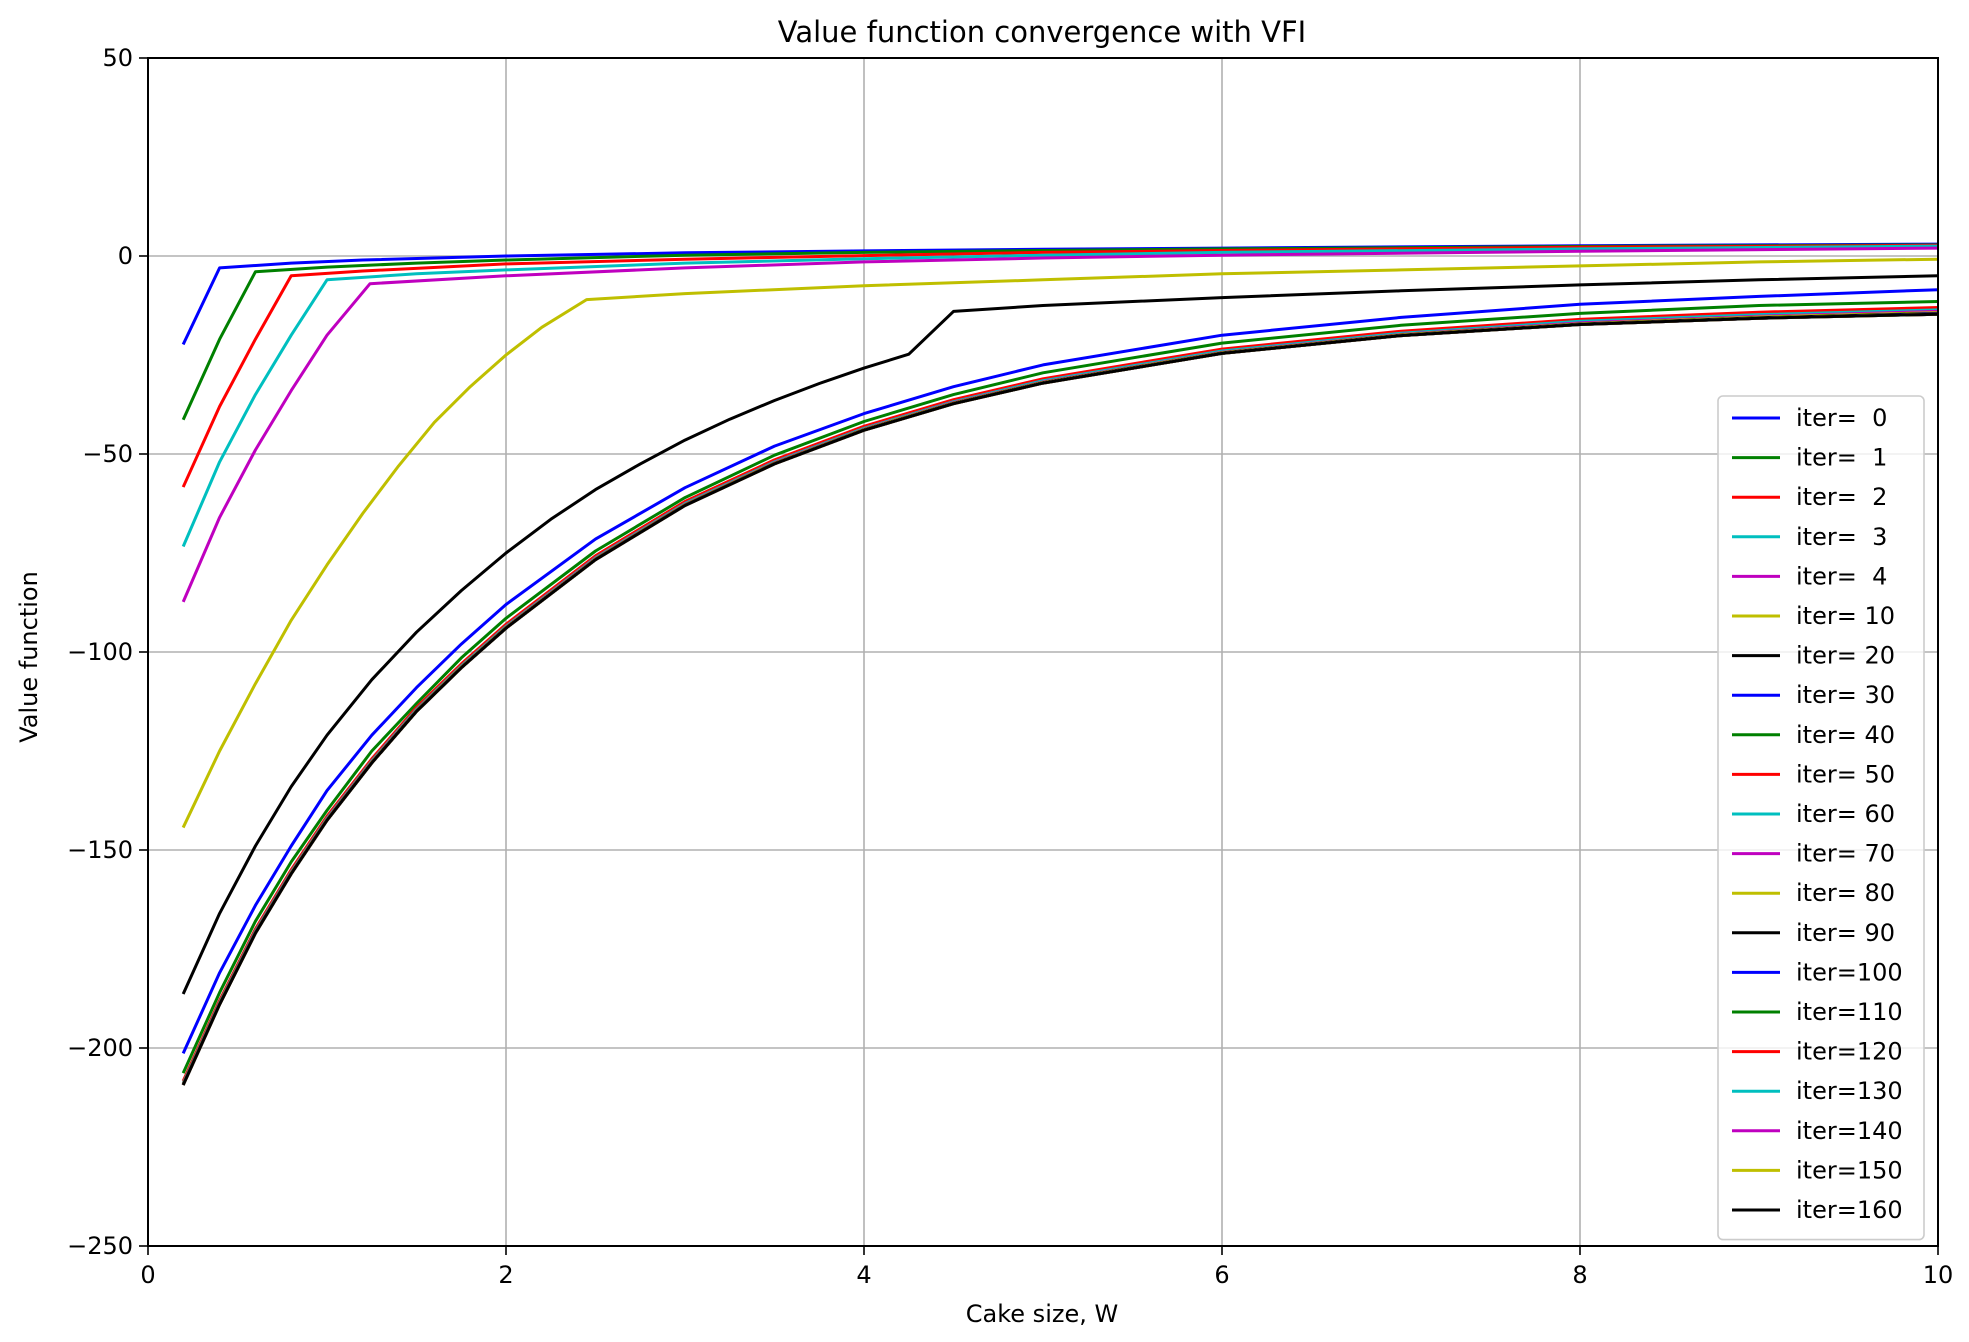  I want to click on legend-label-14: iter=100, so click(1849, 972).